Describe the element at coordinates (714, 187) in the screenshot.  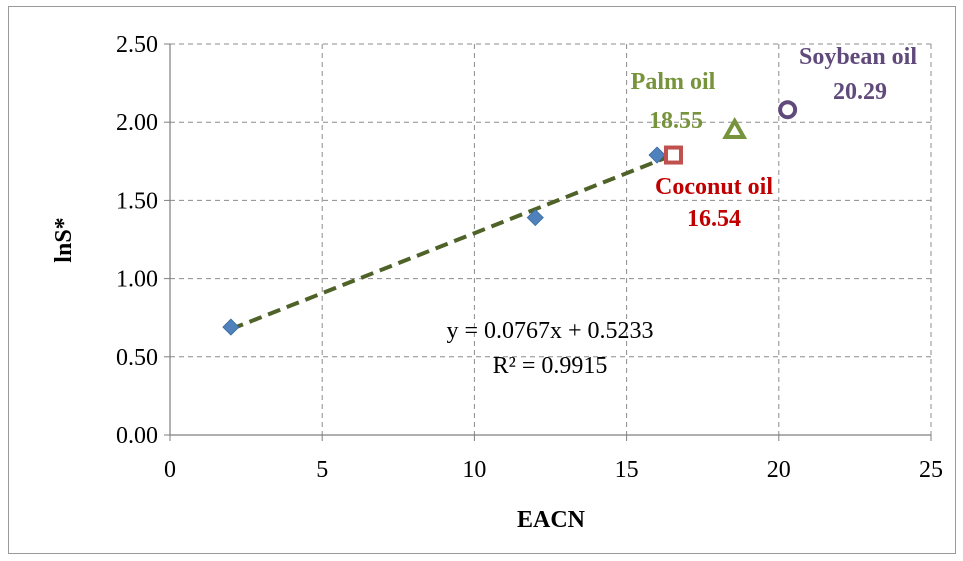
I see `coconut-oil-label: Coconut oil` at that location.